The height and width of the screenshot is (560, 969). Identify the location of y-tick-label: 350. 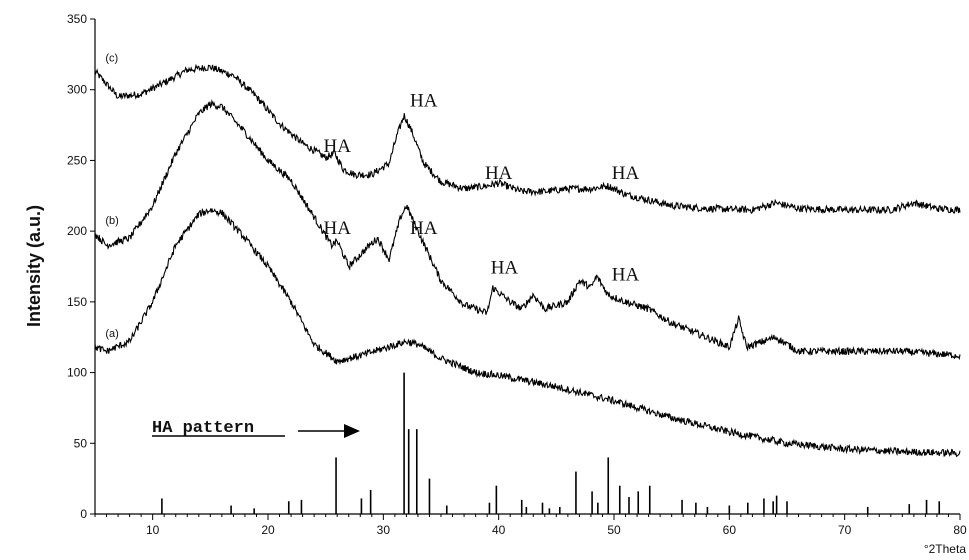
(77, 19).